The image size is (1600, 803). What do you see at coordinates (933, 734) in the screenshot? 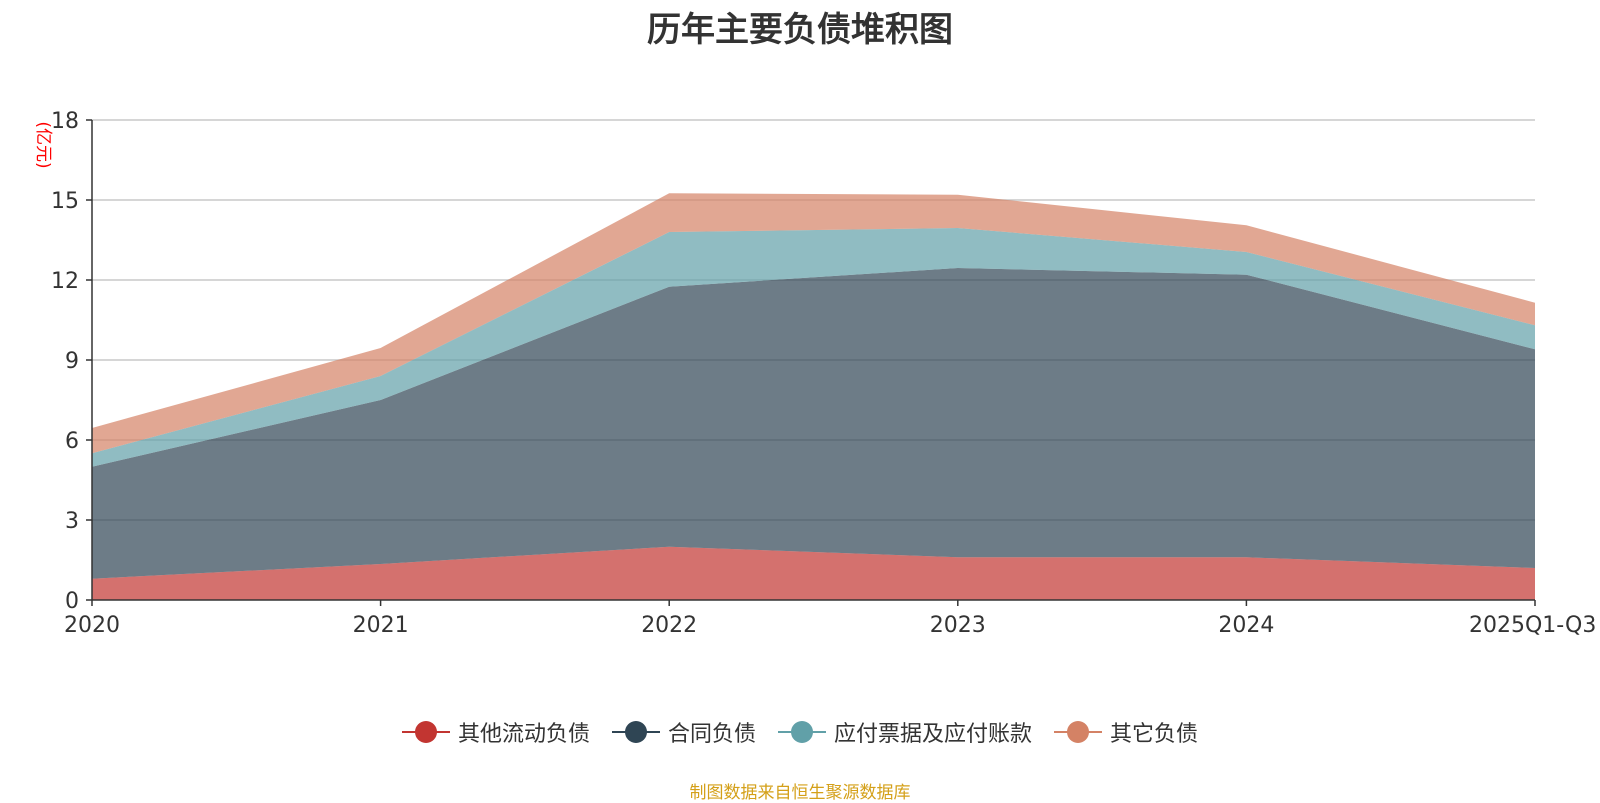
I see `legend-label: 应付票据及应付账款` at bounding box center [933, 734].